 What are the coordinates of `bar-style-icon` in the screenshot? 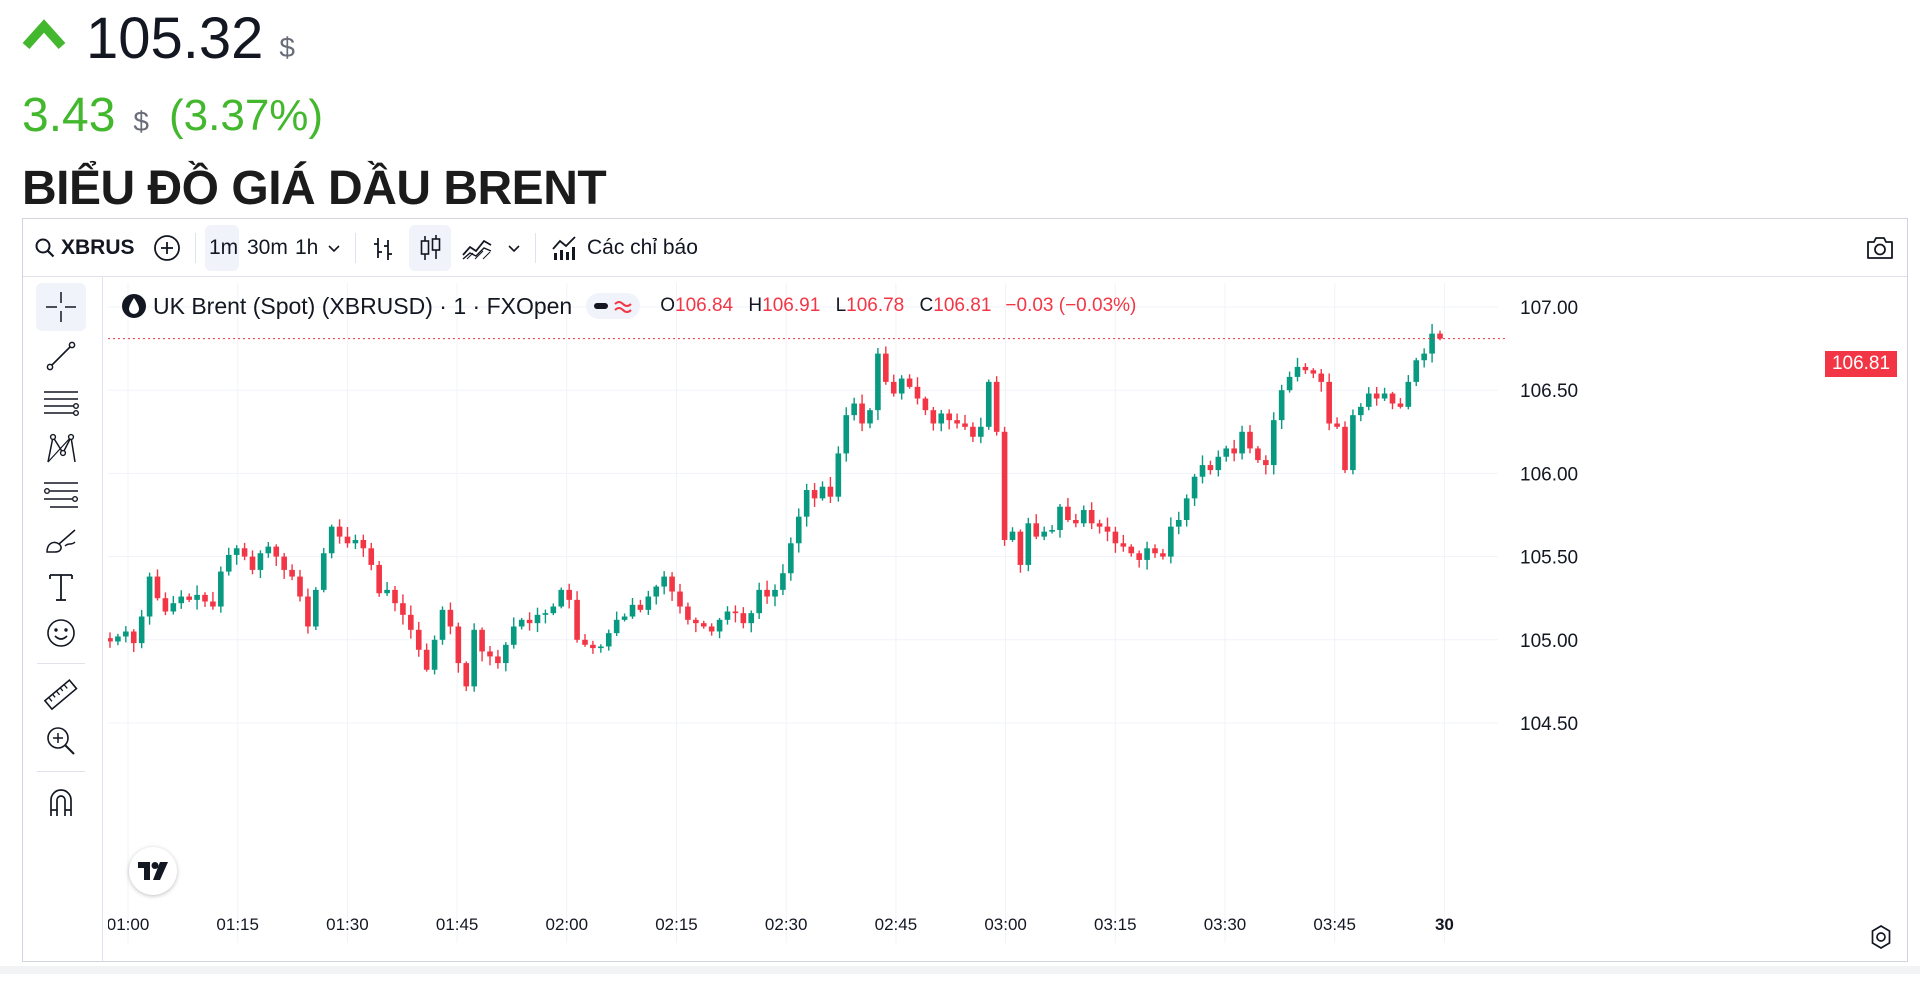 It's located at (383, 249).